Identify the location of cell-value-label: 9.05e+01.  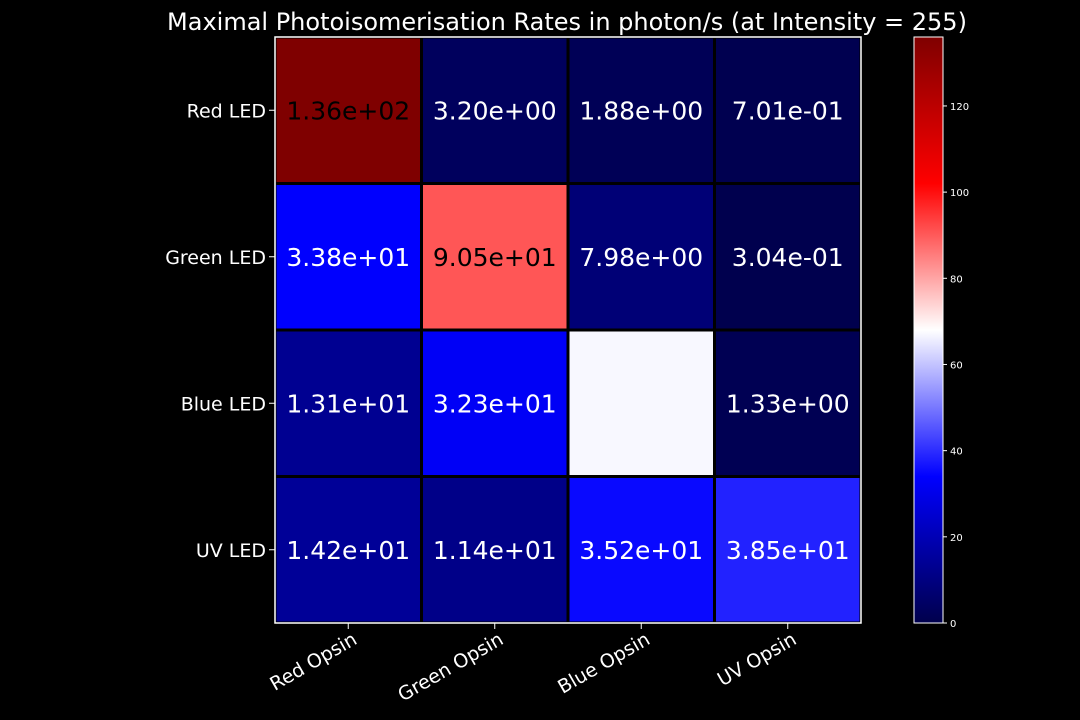
(495, 257).